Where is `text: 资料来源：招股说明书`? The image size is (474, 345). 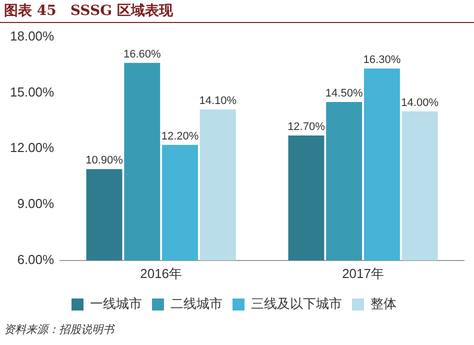 text: 资料来源：招股说明书 is located at coordinates (59, 329).